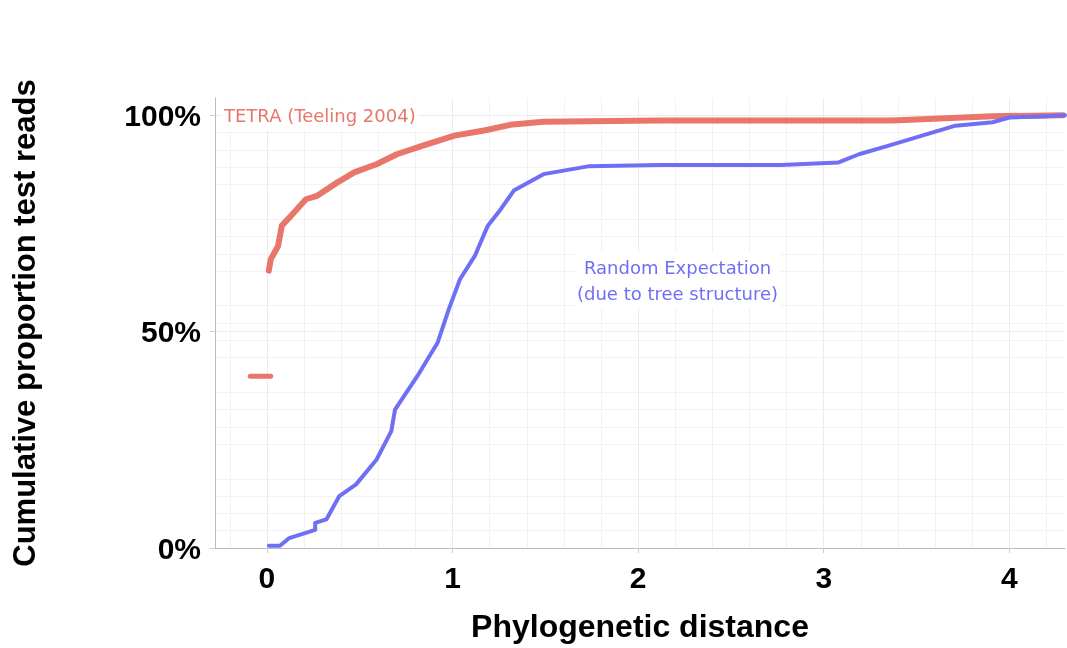 This screenshot has width=1067, height=648. What do you see at coordinates (1009, 577) in the screenshot?
I see `x-tick-label: 4` at bounding box center [1009, 577].